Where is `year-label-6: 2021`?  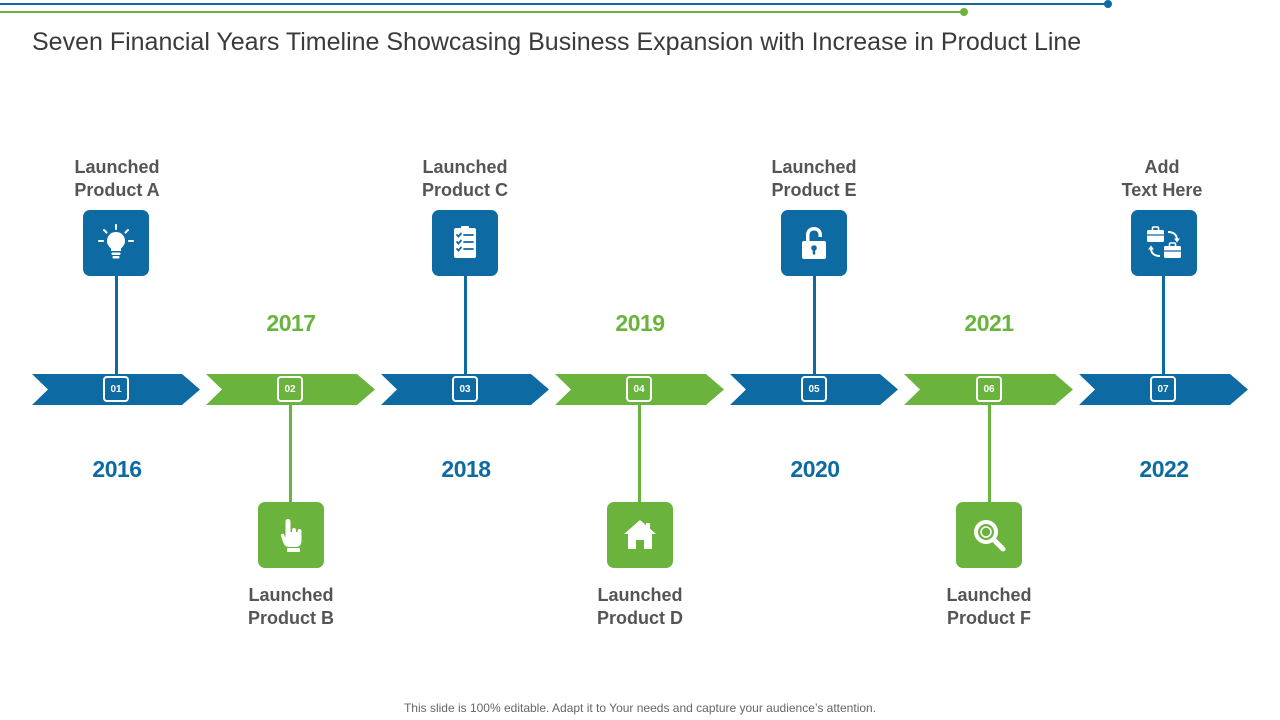 year-label-6: 2021 is located at coordinates (989, 323).